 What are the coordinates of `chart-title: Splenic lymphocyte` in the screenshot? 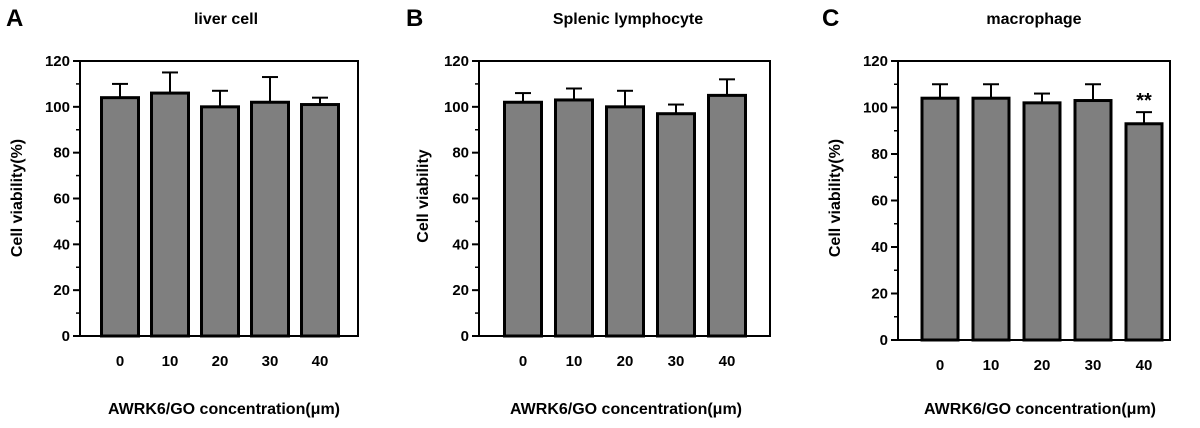 It's located at (628, 19).